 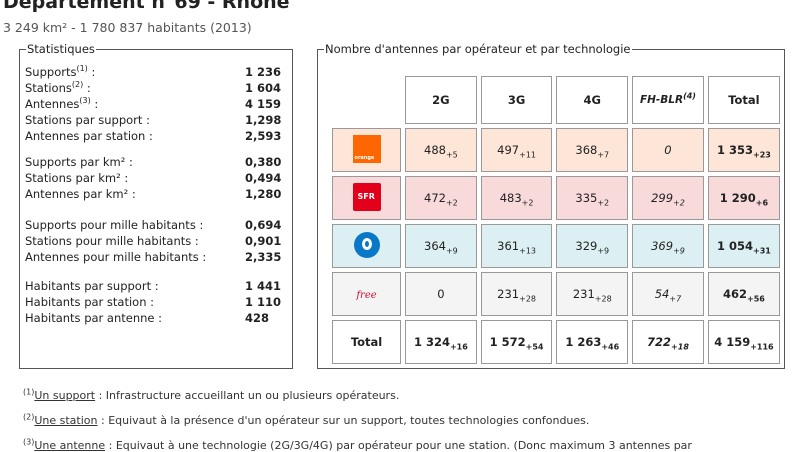 I want to click on statistics-legend: Statistiques, so click(x=61, y=49).